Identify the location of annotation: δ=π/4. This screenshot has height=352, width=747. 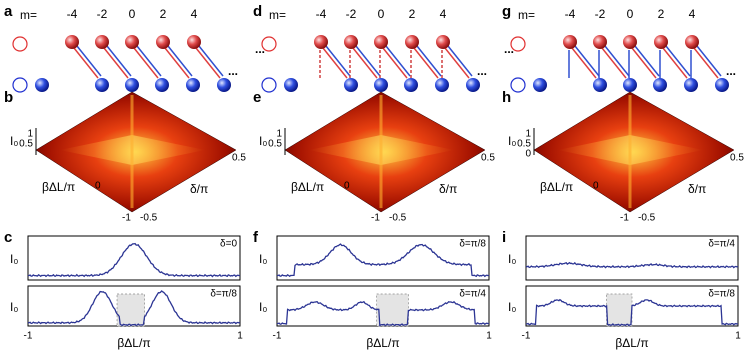
(721, 244).